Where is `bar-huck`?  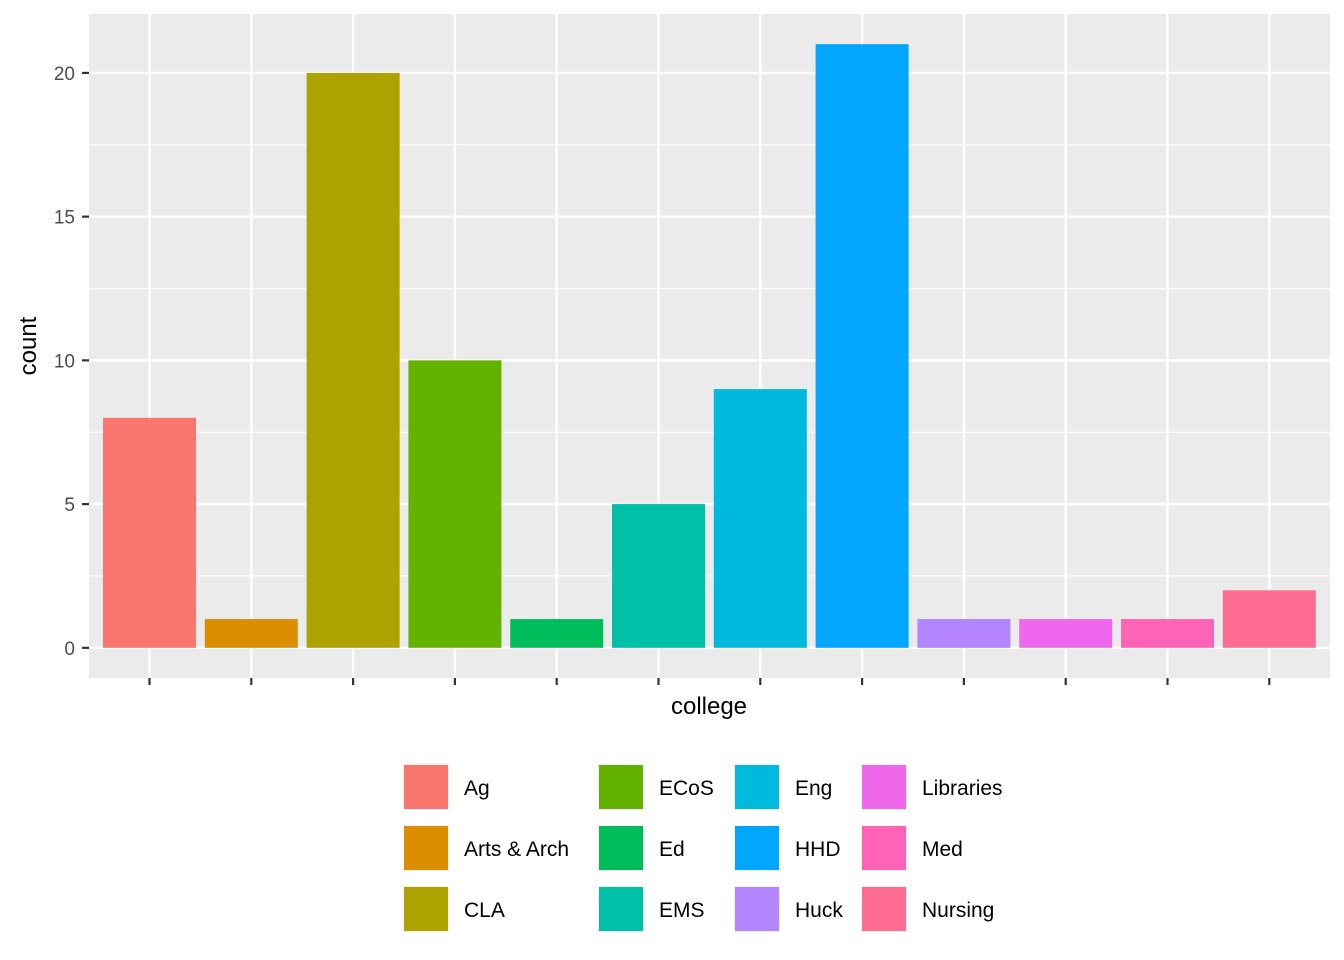 bar-huck is located at coordinates (964, 633).